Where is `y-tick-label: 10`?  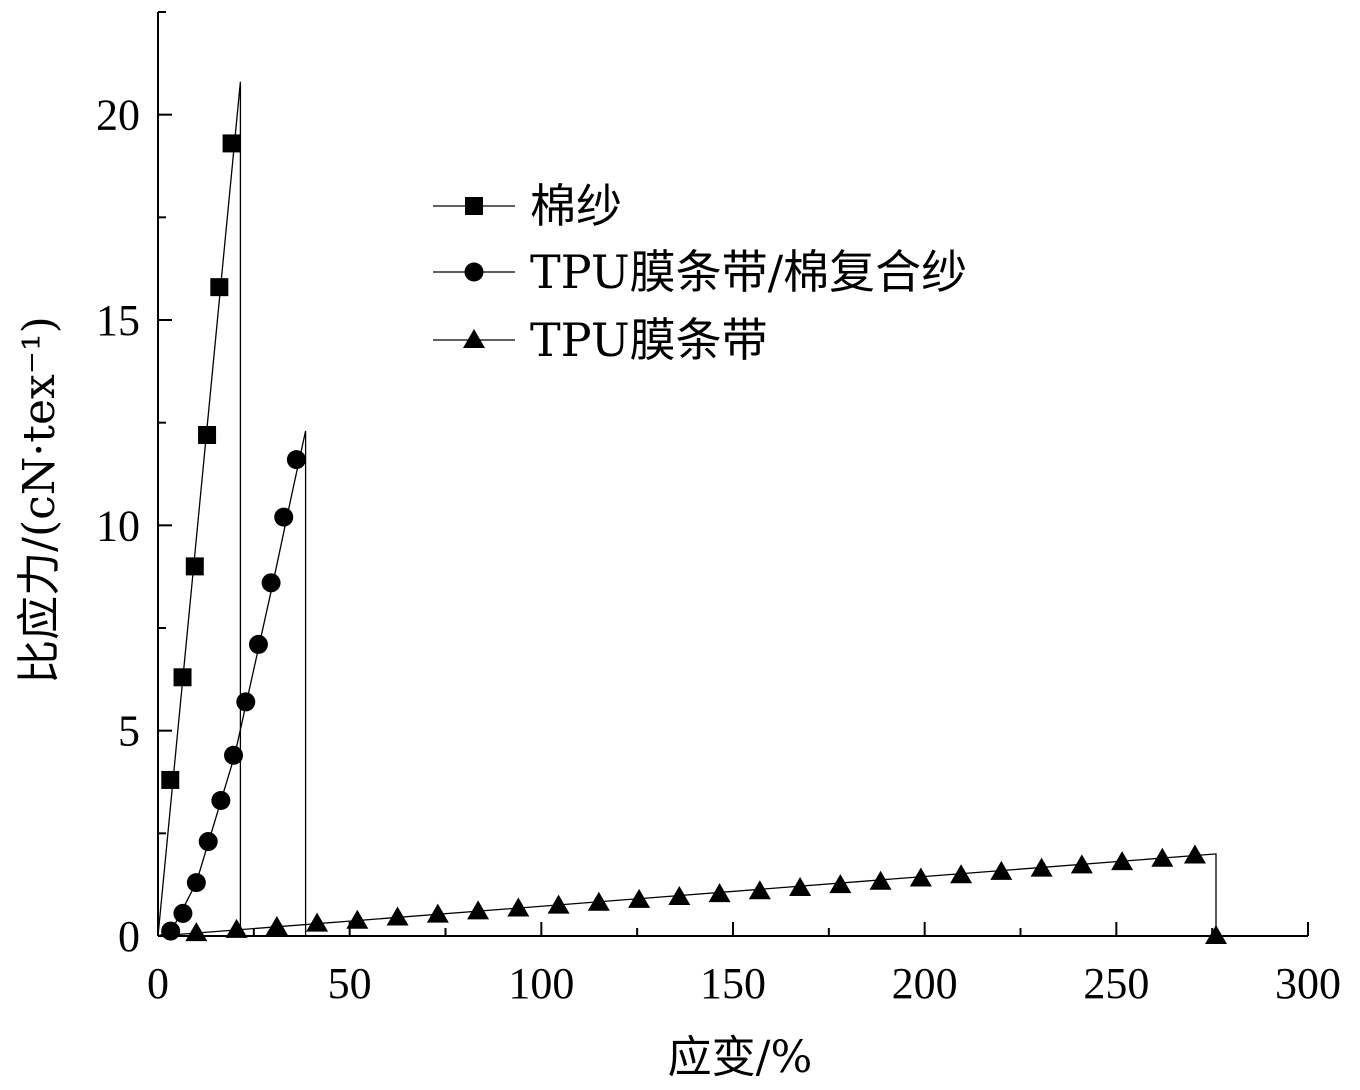
y-tick-label: 10 is located at coordinates (118, 525).